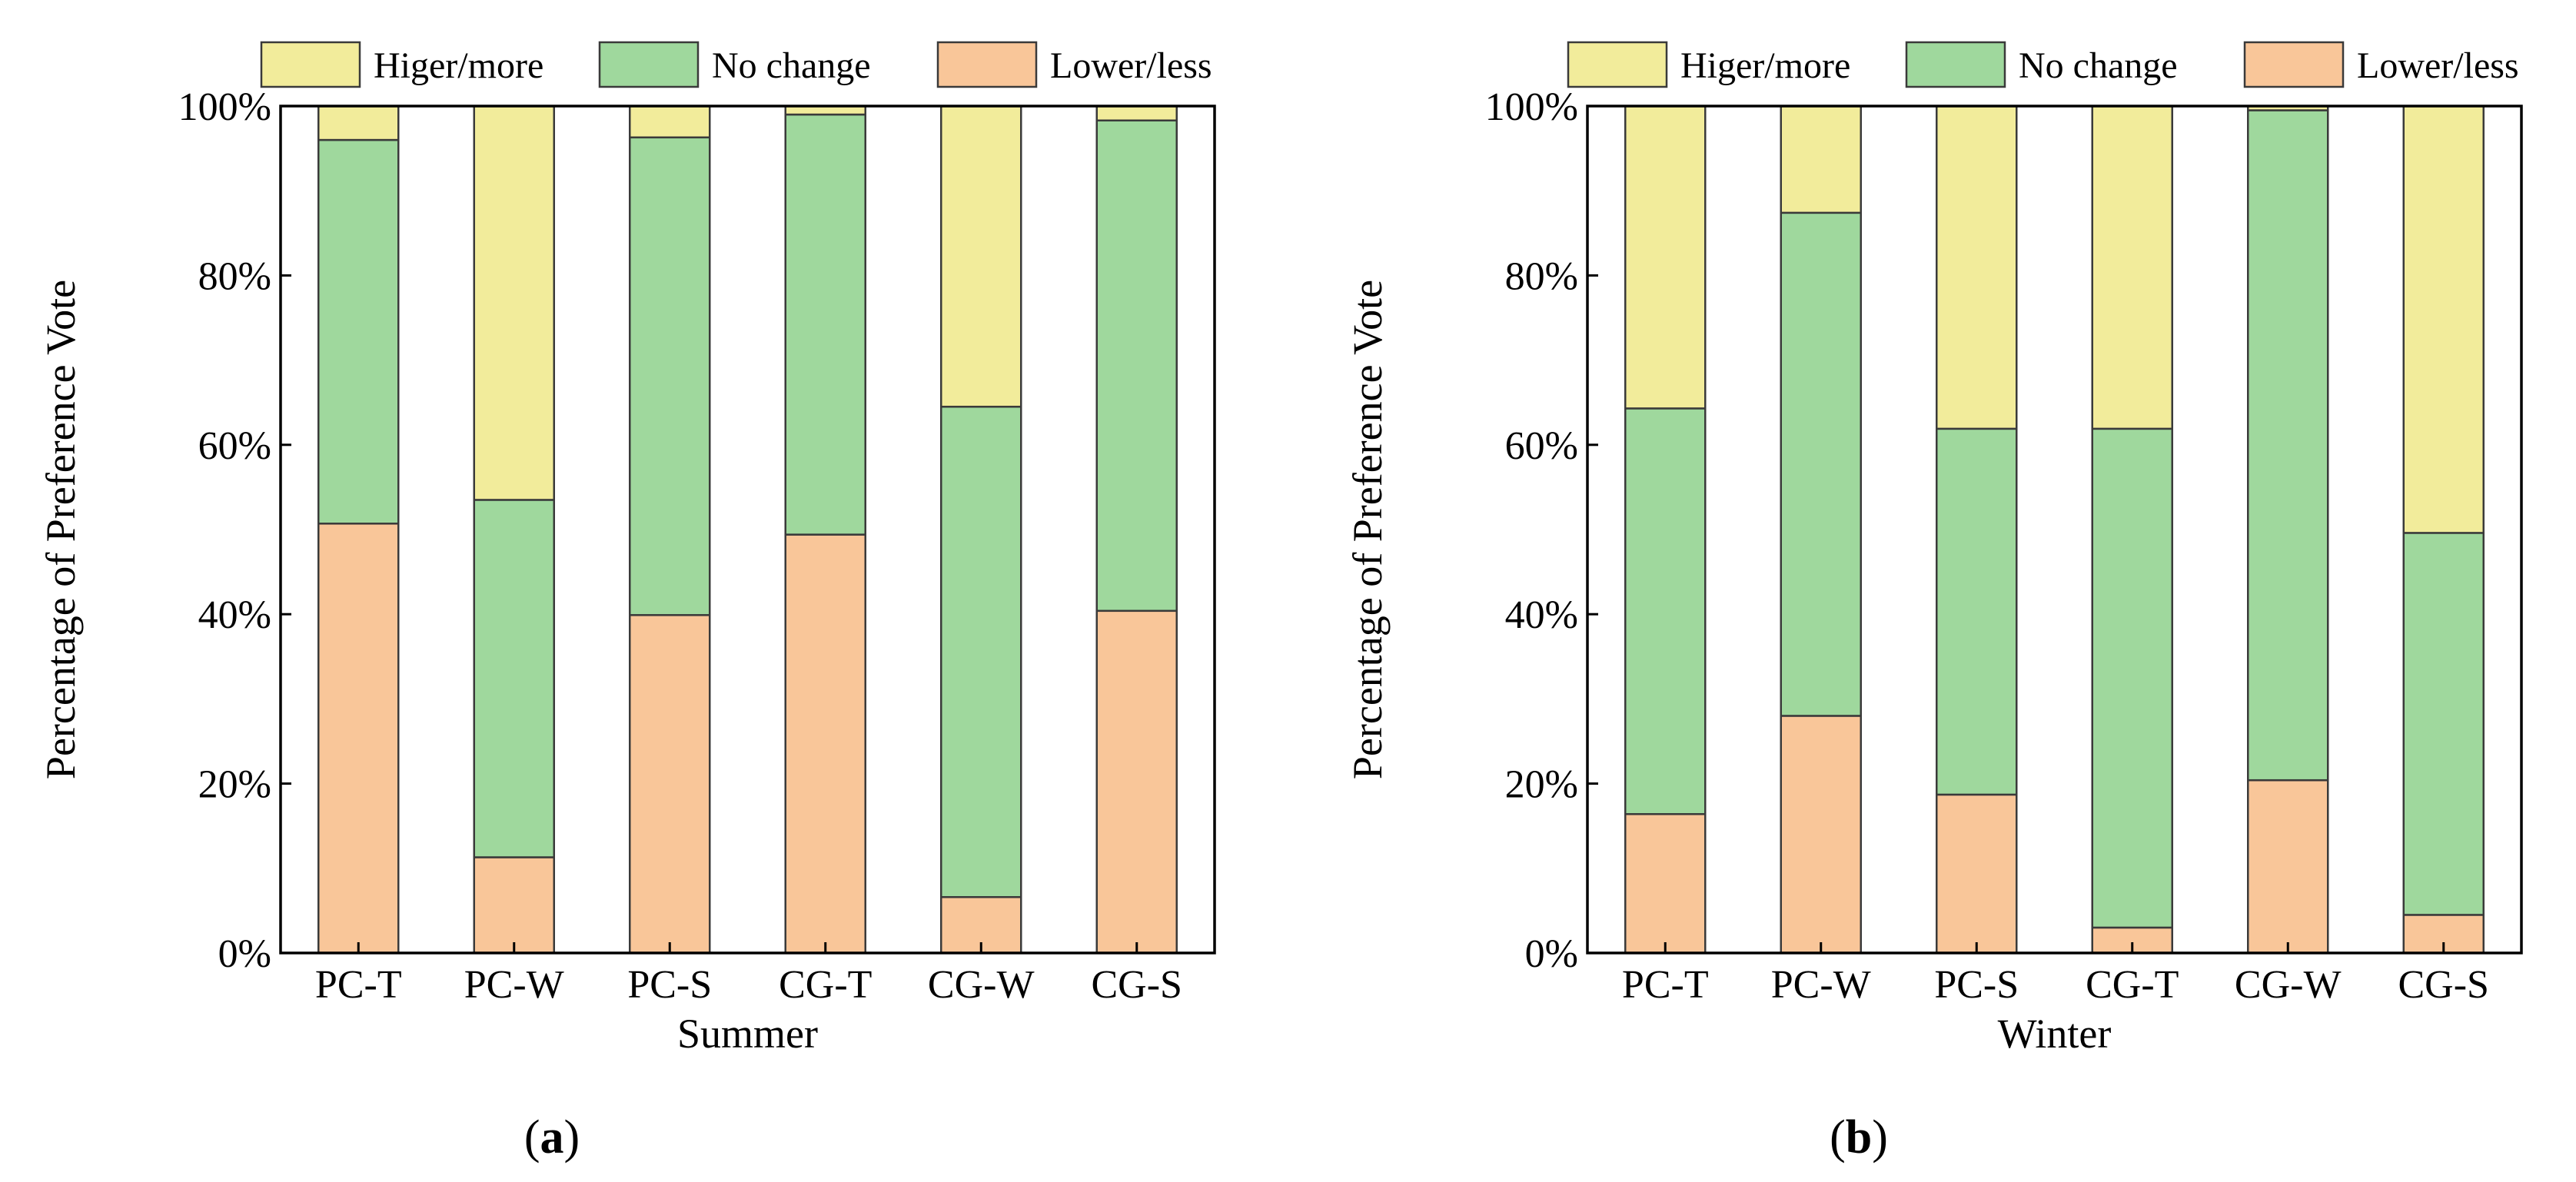 This screenshot has width=2576, height=1182. I want to click on bar-segment-cg-s-lower-less, so click(1136, 782).